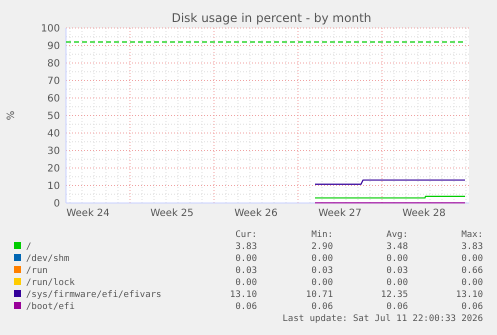 The height and width of the screenshot is (335, 497). I want to click on text: 10.71, so click(319, 295).